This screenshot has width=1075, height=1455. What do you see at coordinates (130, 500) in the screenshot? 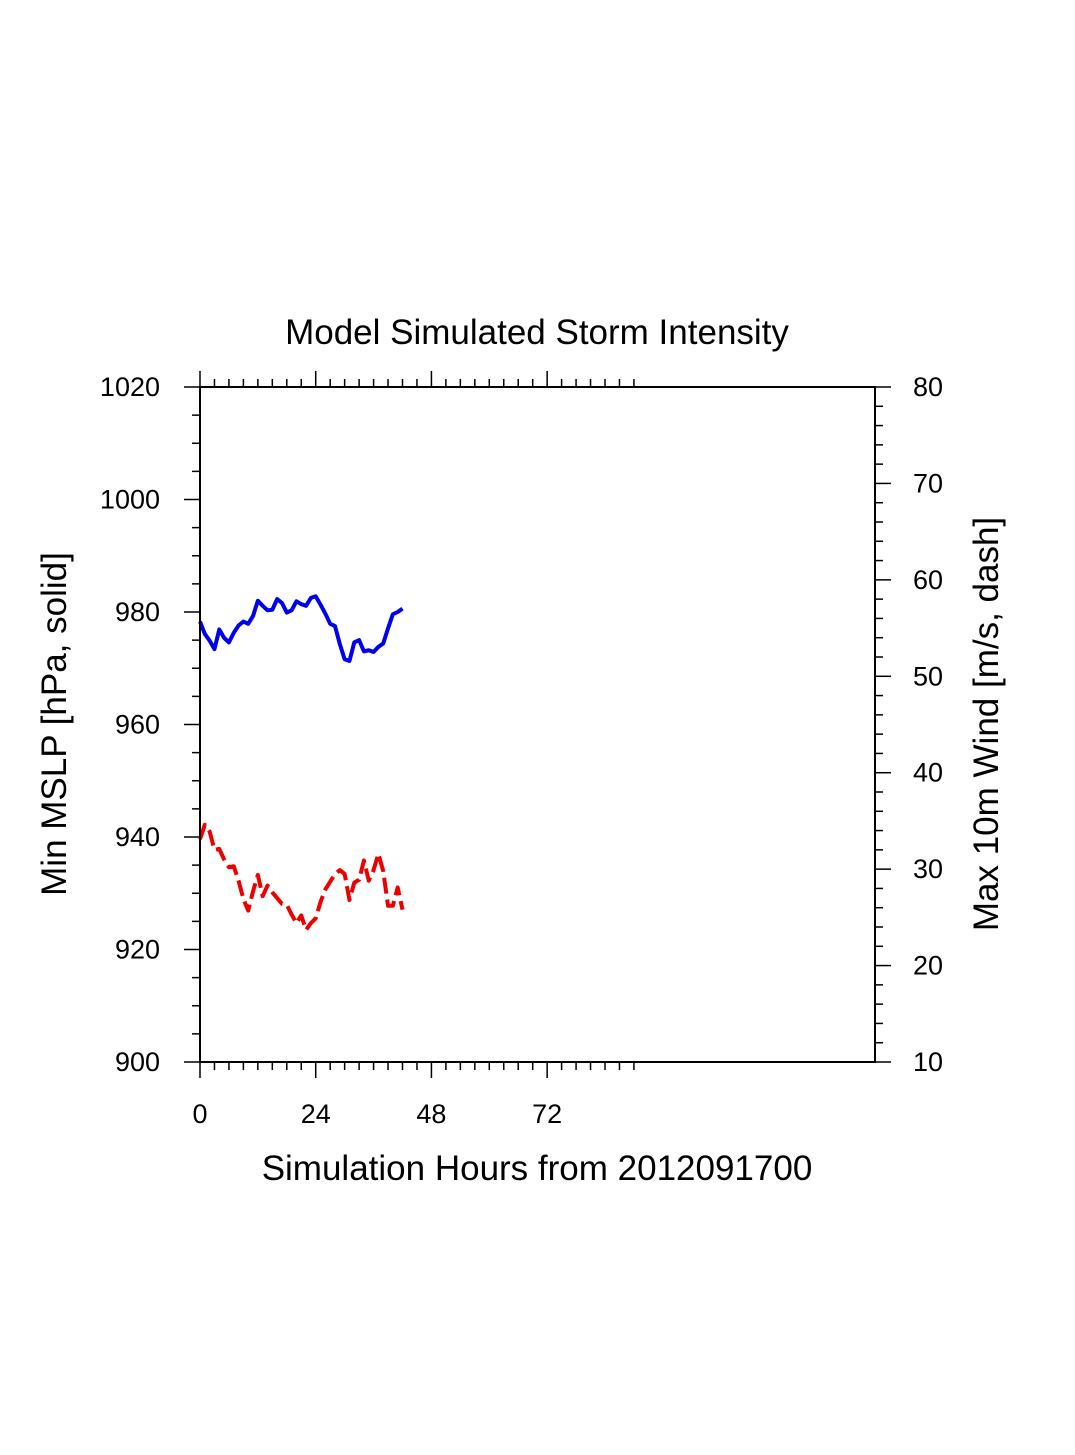
I see `y-left-tick-label: 1000` at bounding box center [130, 500].